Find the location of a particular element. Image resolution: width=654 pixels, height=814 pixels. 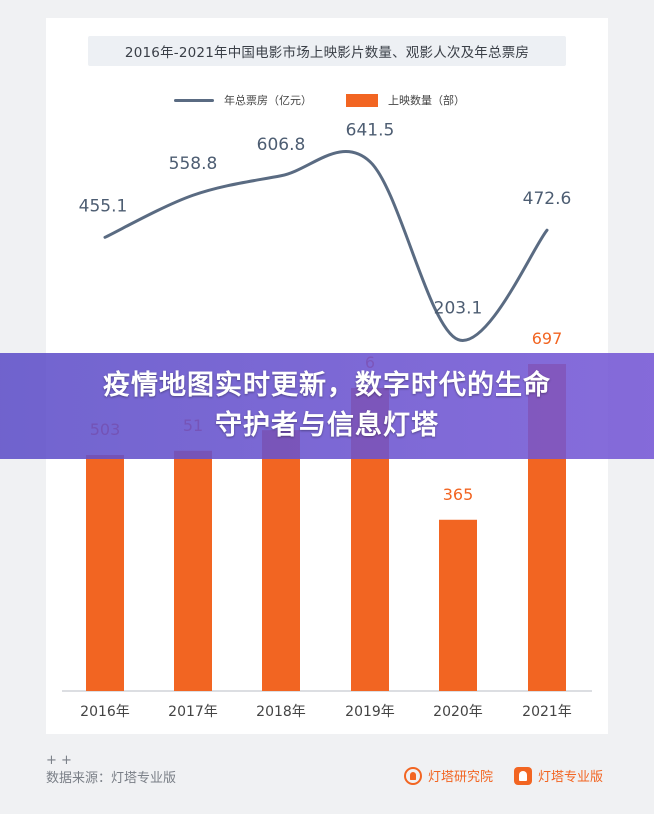

headline-line-2: 守护者与信息灯塔 is located at coordinates (327, 426).